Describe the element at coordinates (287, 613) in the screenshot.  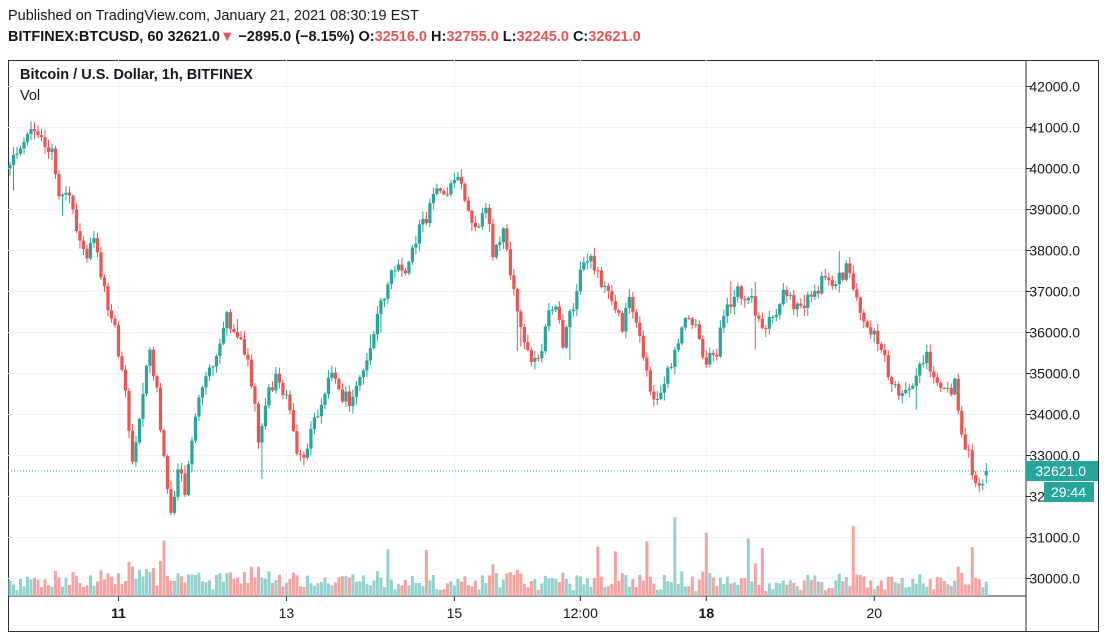
I see `x-tick-label: 13` at that location.